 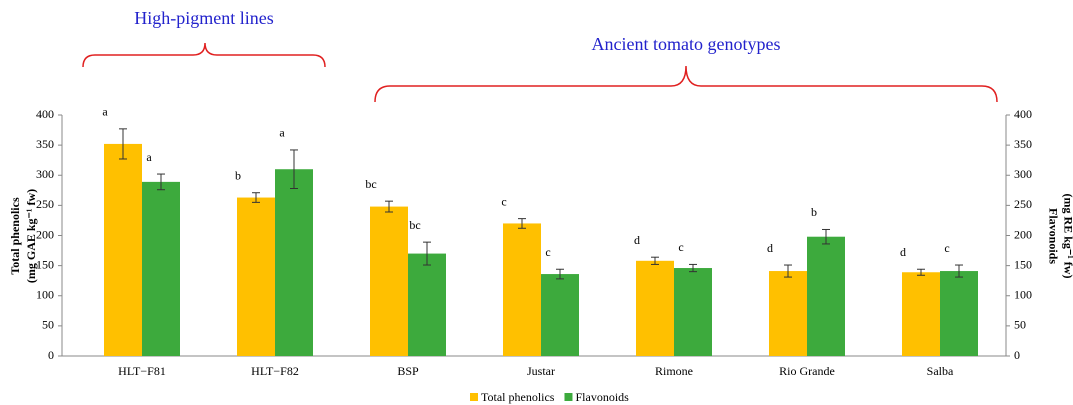 What do you see at coordinates (275, 371) in the screenshot?
I see `x-tick-label: HLT−F82` at bounding box center [275, 371].